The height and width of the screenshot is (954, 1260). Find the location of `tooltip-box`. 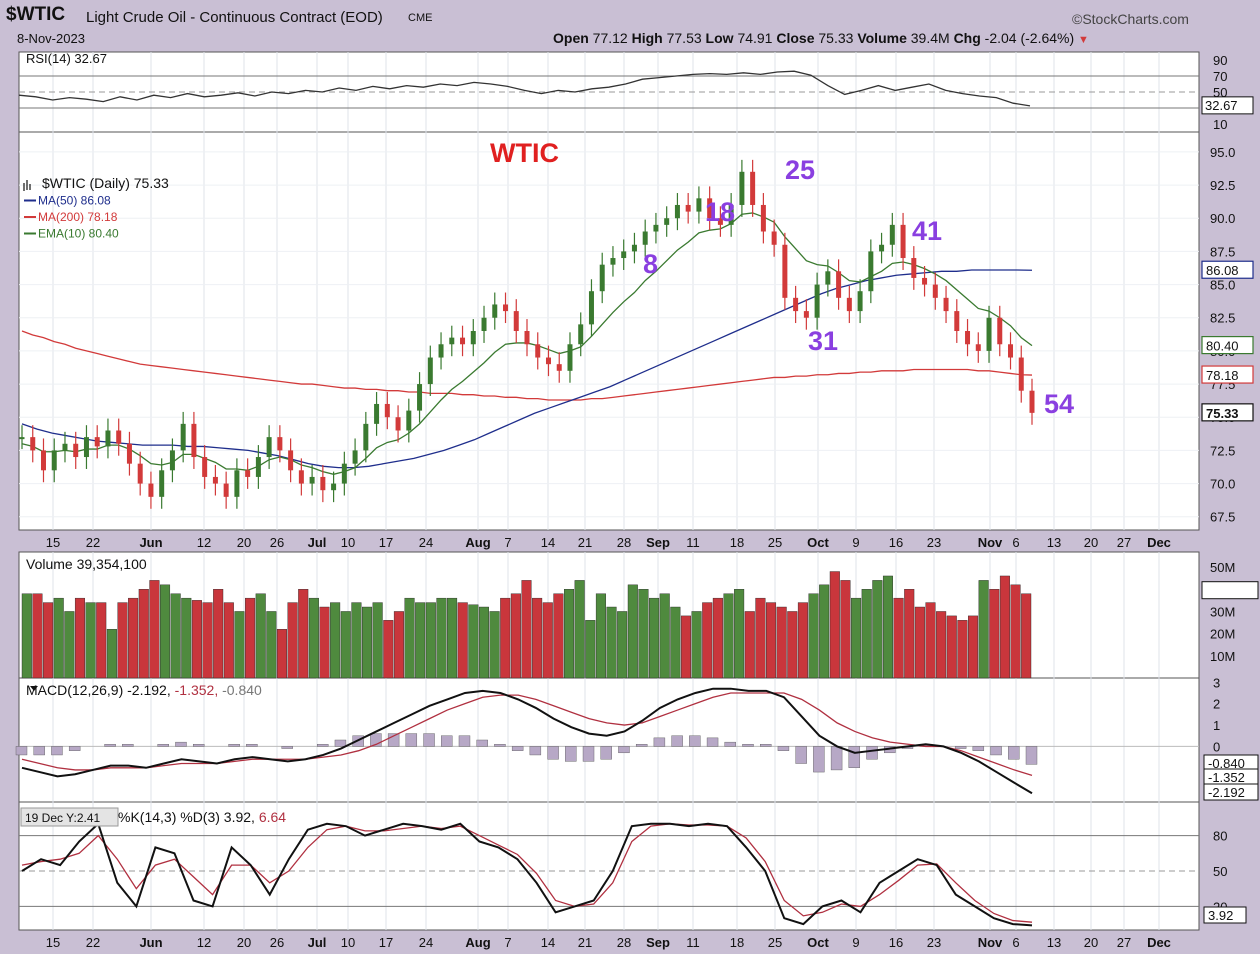

tooltip-box is located at coordinates (69, 817).